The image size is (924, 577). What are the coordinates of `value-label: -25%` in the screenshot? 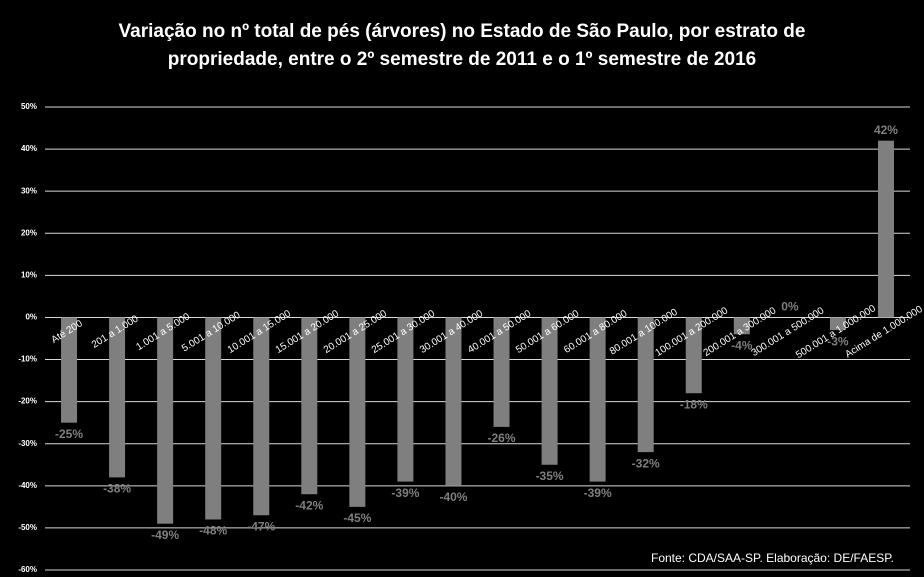 It's located at (69, 434).